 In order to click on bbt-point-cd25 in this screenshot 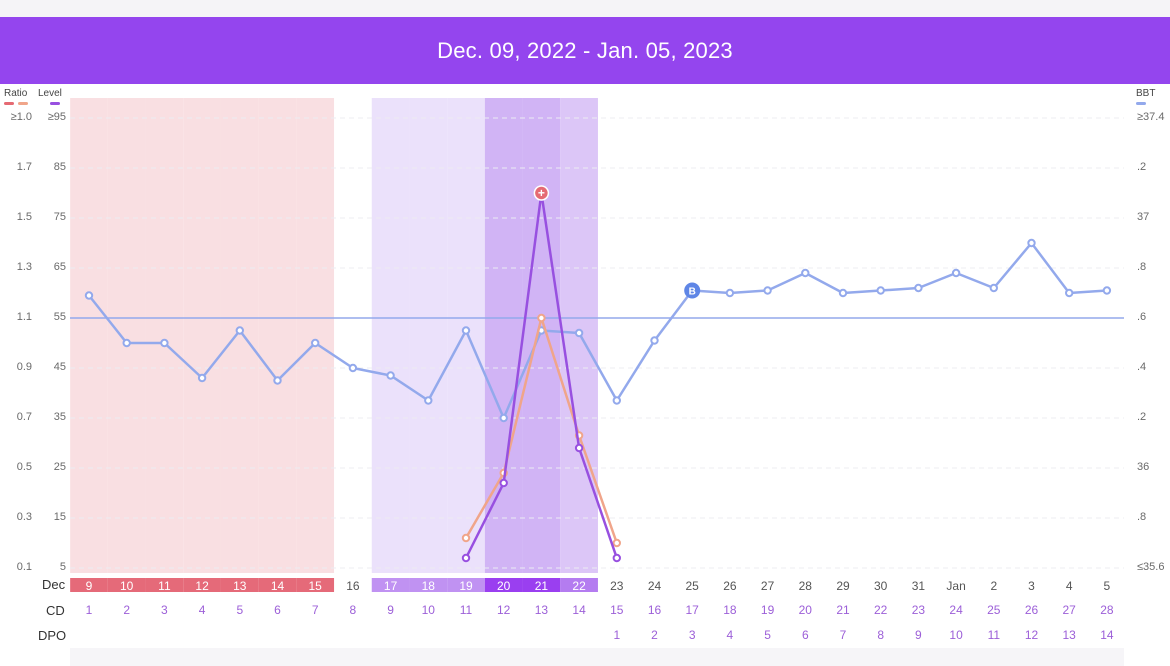, I will do `click(993, 288)`.